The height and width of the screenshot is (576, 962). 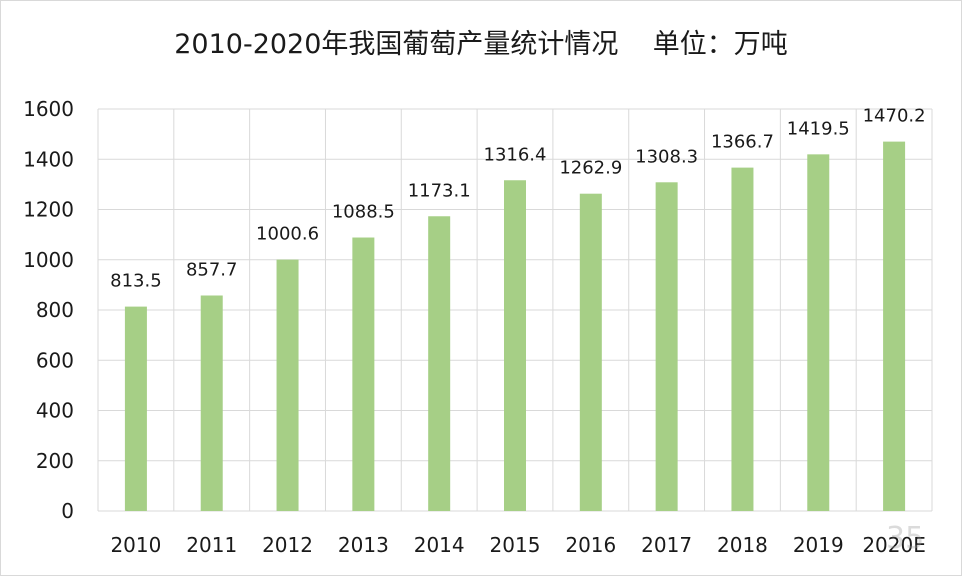 What do you see at coordinates (287, 385) in the screenshot?
I see `bar-2012` at bounding box center [287, 385].